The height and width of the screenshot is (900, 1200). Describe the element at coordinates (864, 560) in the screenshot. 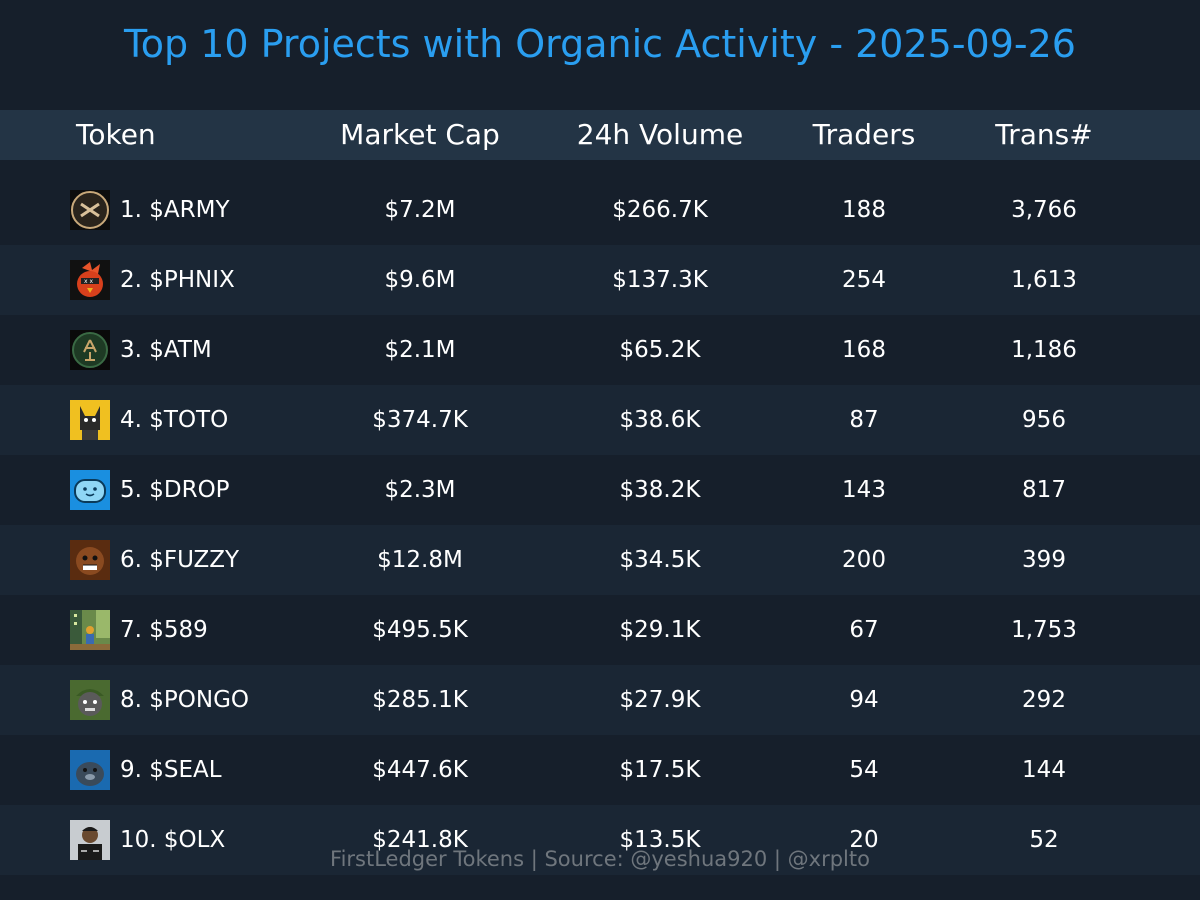

I see `traders-value: 200` at that location.